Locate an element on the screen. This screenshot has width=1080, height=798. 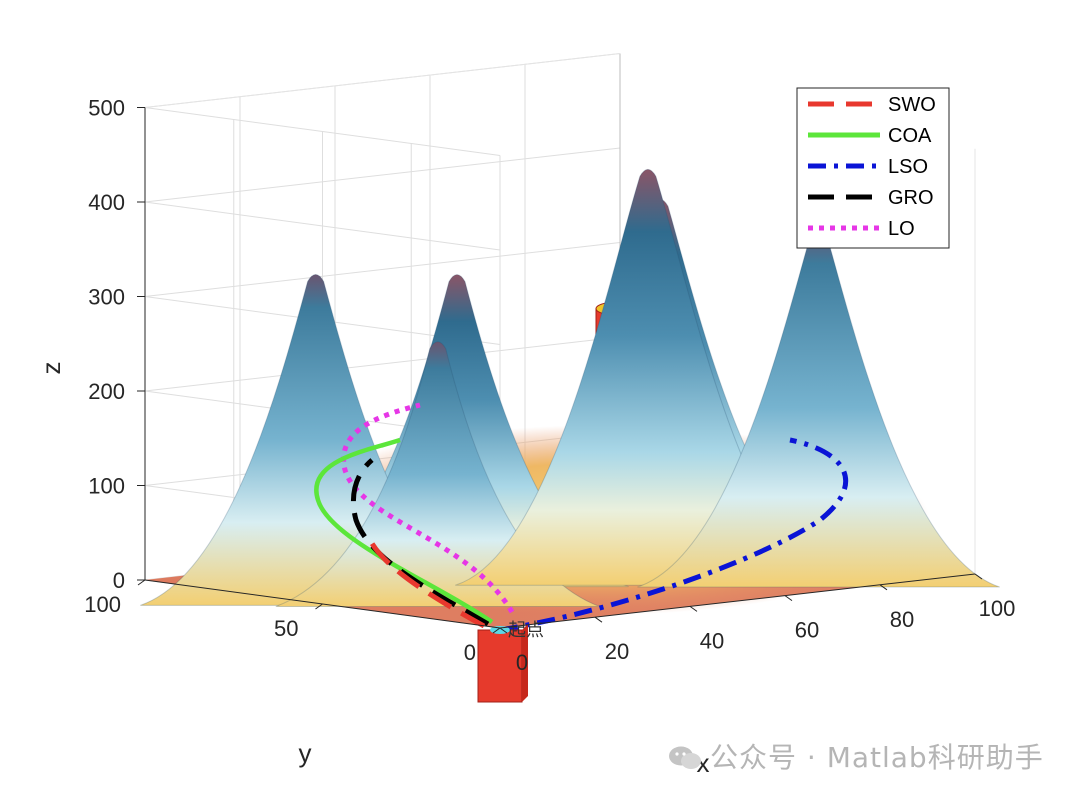
start-marker: 起点 is located at coordinates (510, 661).